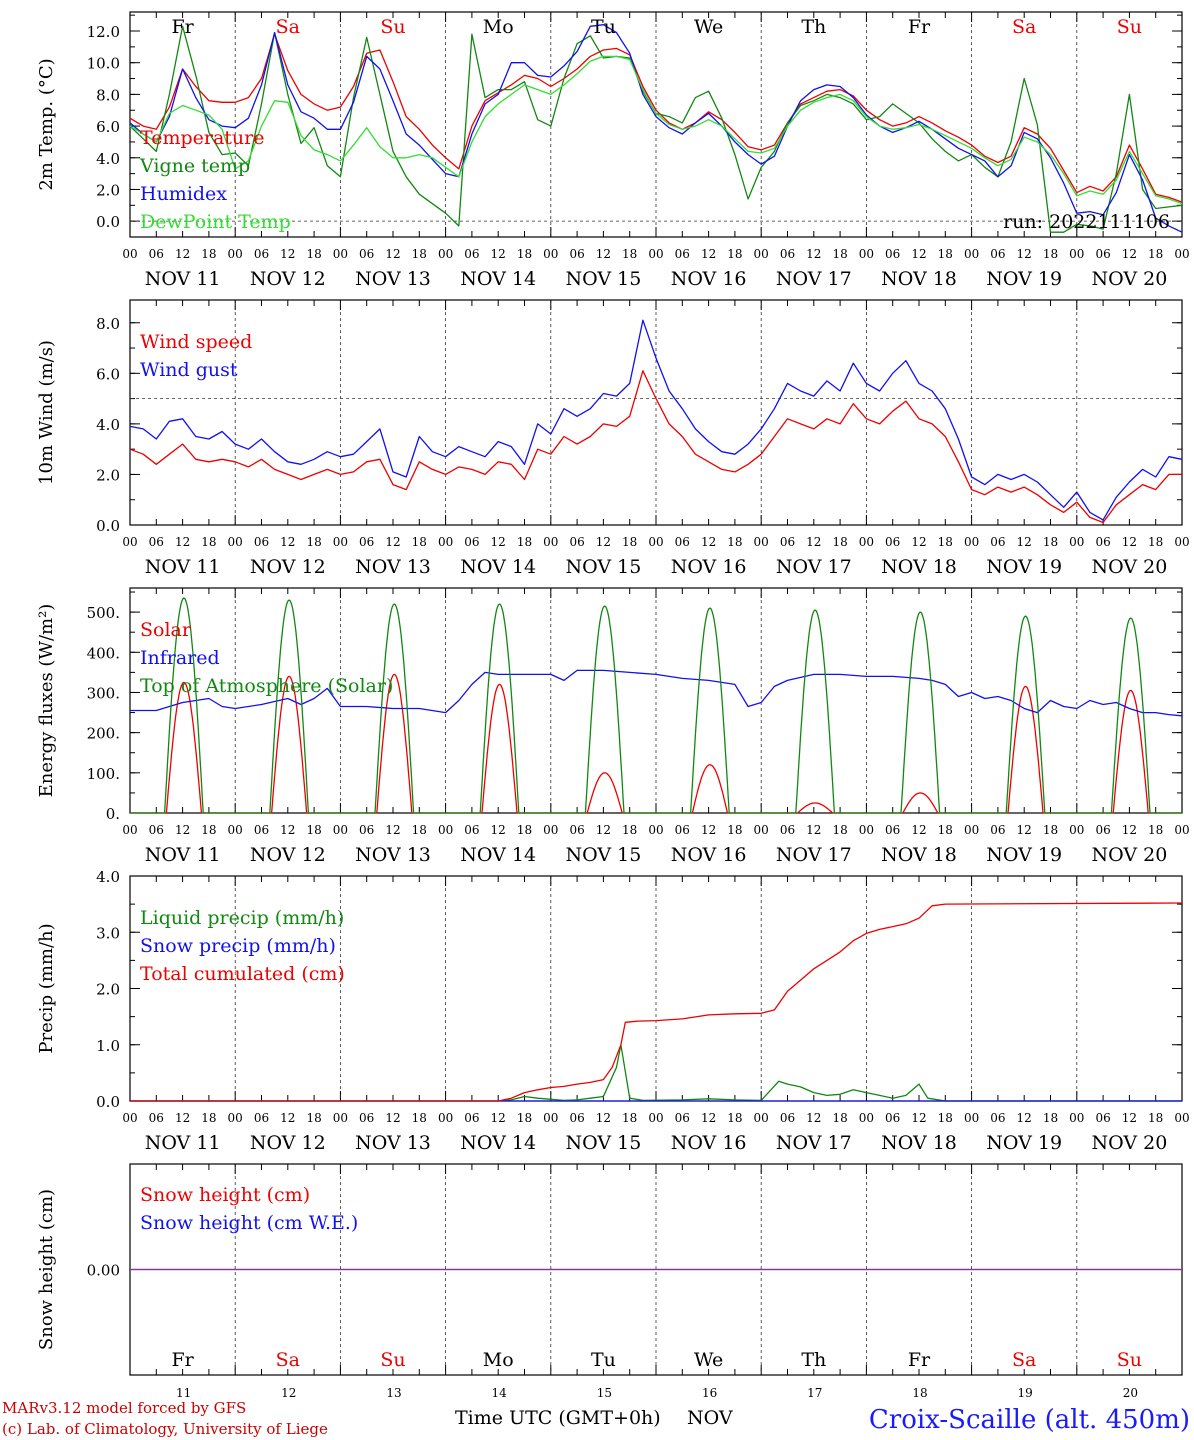 The height and width of the screenshot is (1440, 1194). Describe the element at coordinates (103, 774) in the screenshot. I see `y-tick-label: 100.` at that location.